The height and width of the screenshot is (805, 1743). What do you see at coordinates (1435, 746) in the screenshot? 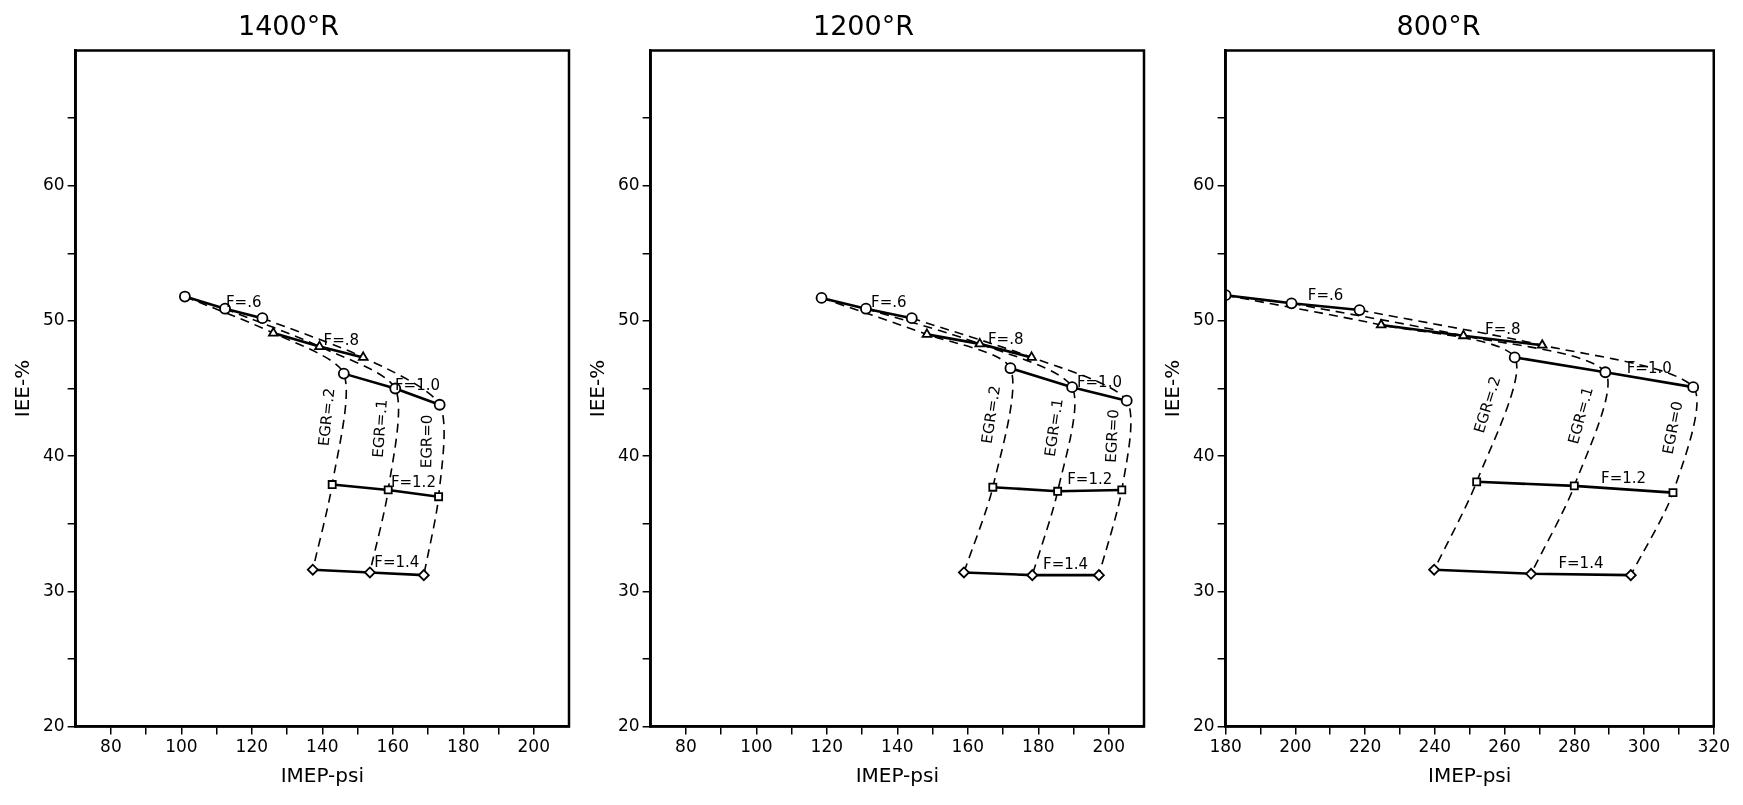
I see `x-tick-label: 240` at bounding box center [1435, 746].